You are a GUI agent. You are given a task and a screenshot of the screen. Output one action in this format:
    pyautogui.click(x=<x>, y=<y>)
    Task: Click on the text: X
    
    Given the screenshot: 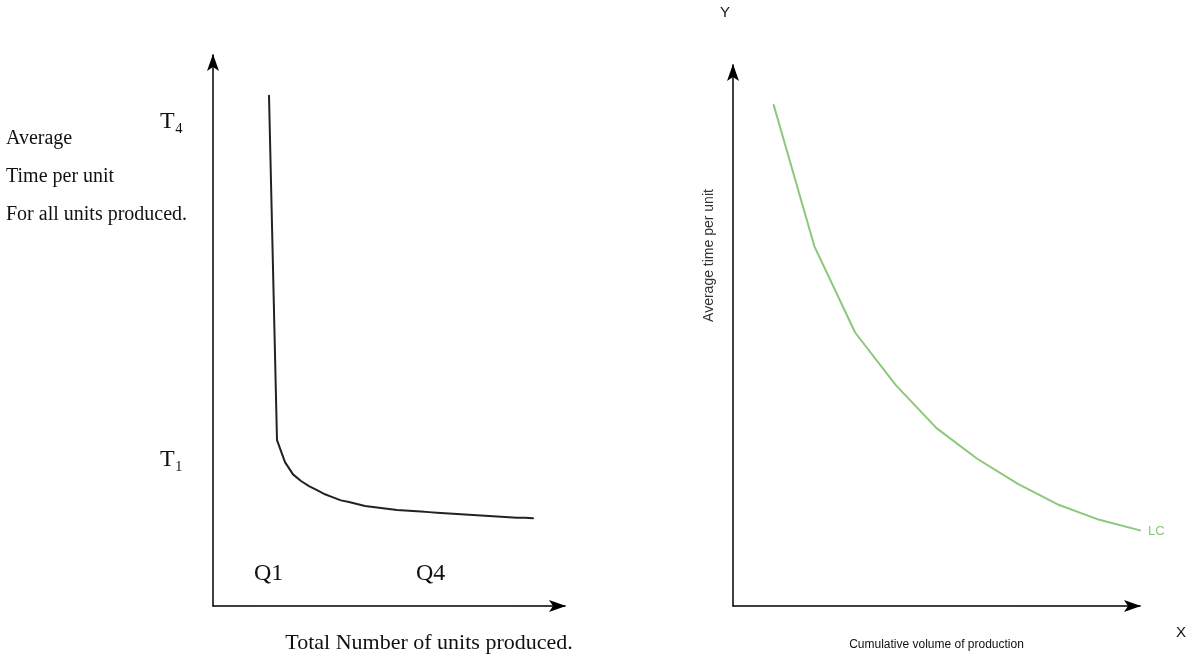 What is the action you would take?
    pyautogui.click(x=1181, y=631)
    